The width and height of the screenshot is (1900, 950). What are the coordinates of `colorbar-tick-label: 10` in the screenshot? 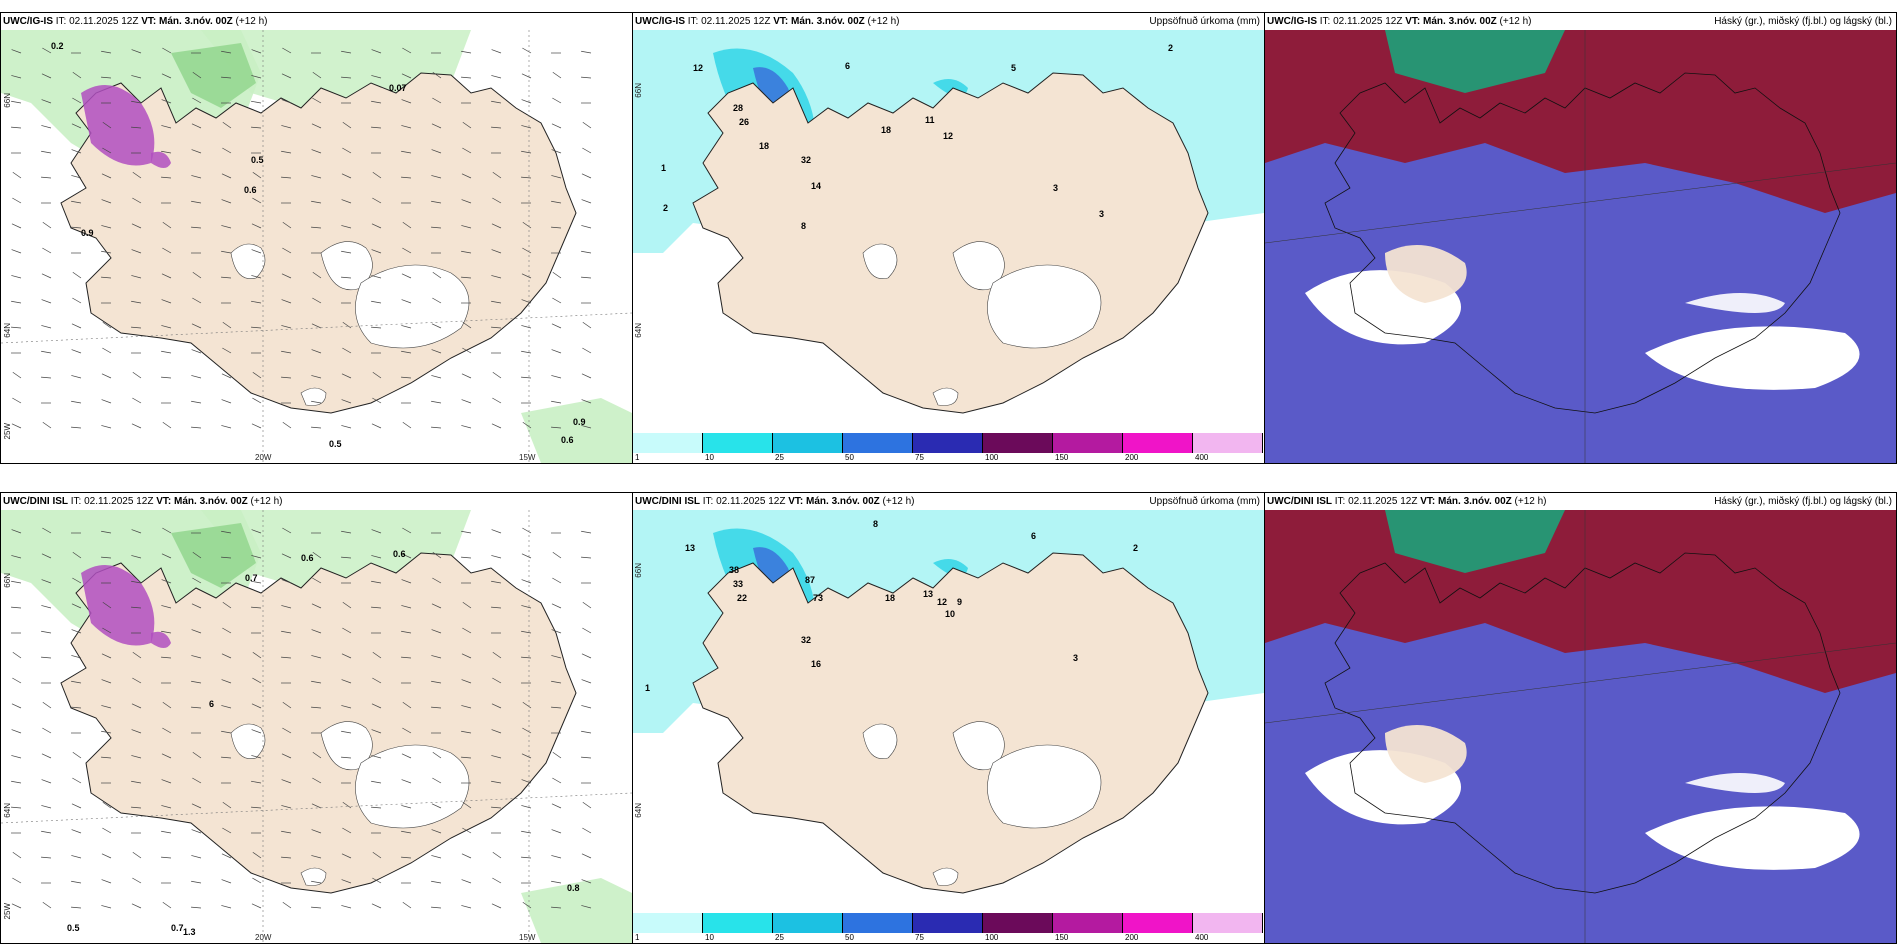 It's located at (709, 457).